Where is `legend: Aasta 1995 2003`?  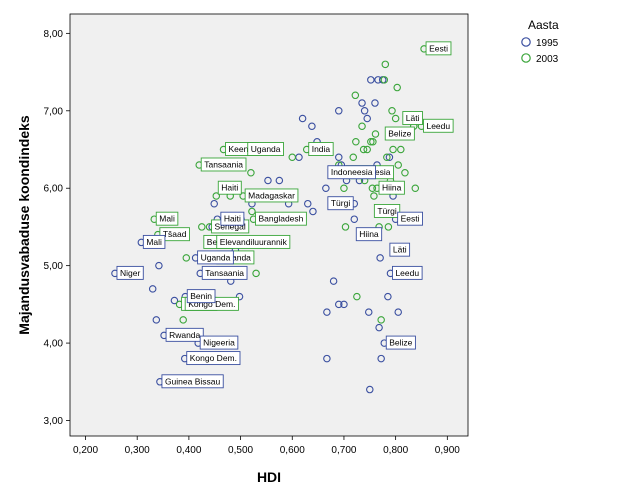 legend: Aasta 1995 2003 is located at coordinates (540, 41).